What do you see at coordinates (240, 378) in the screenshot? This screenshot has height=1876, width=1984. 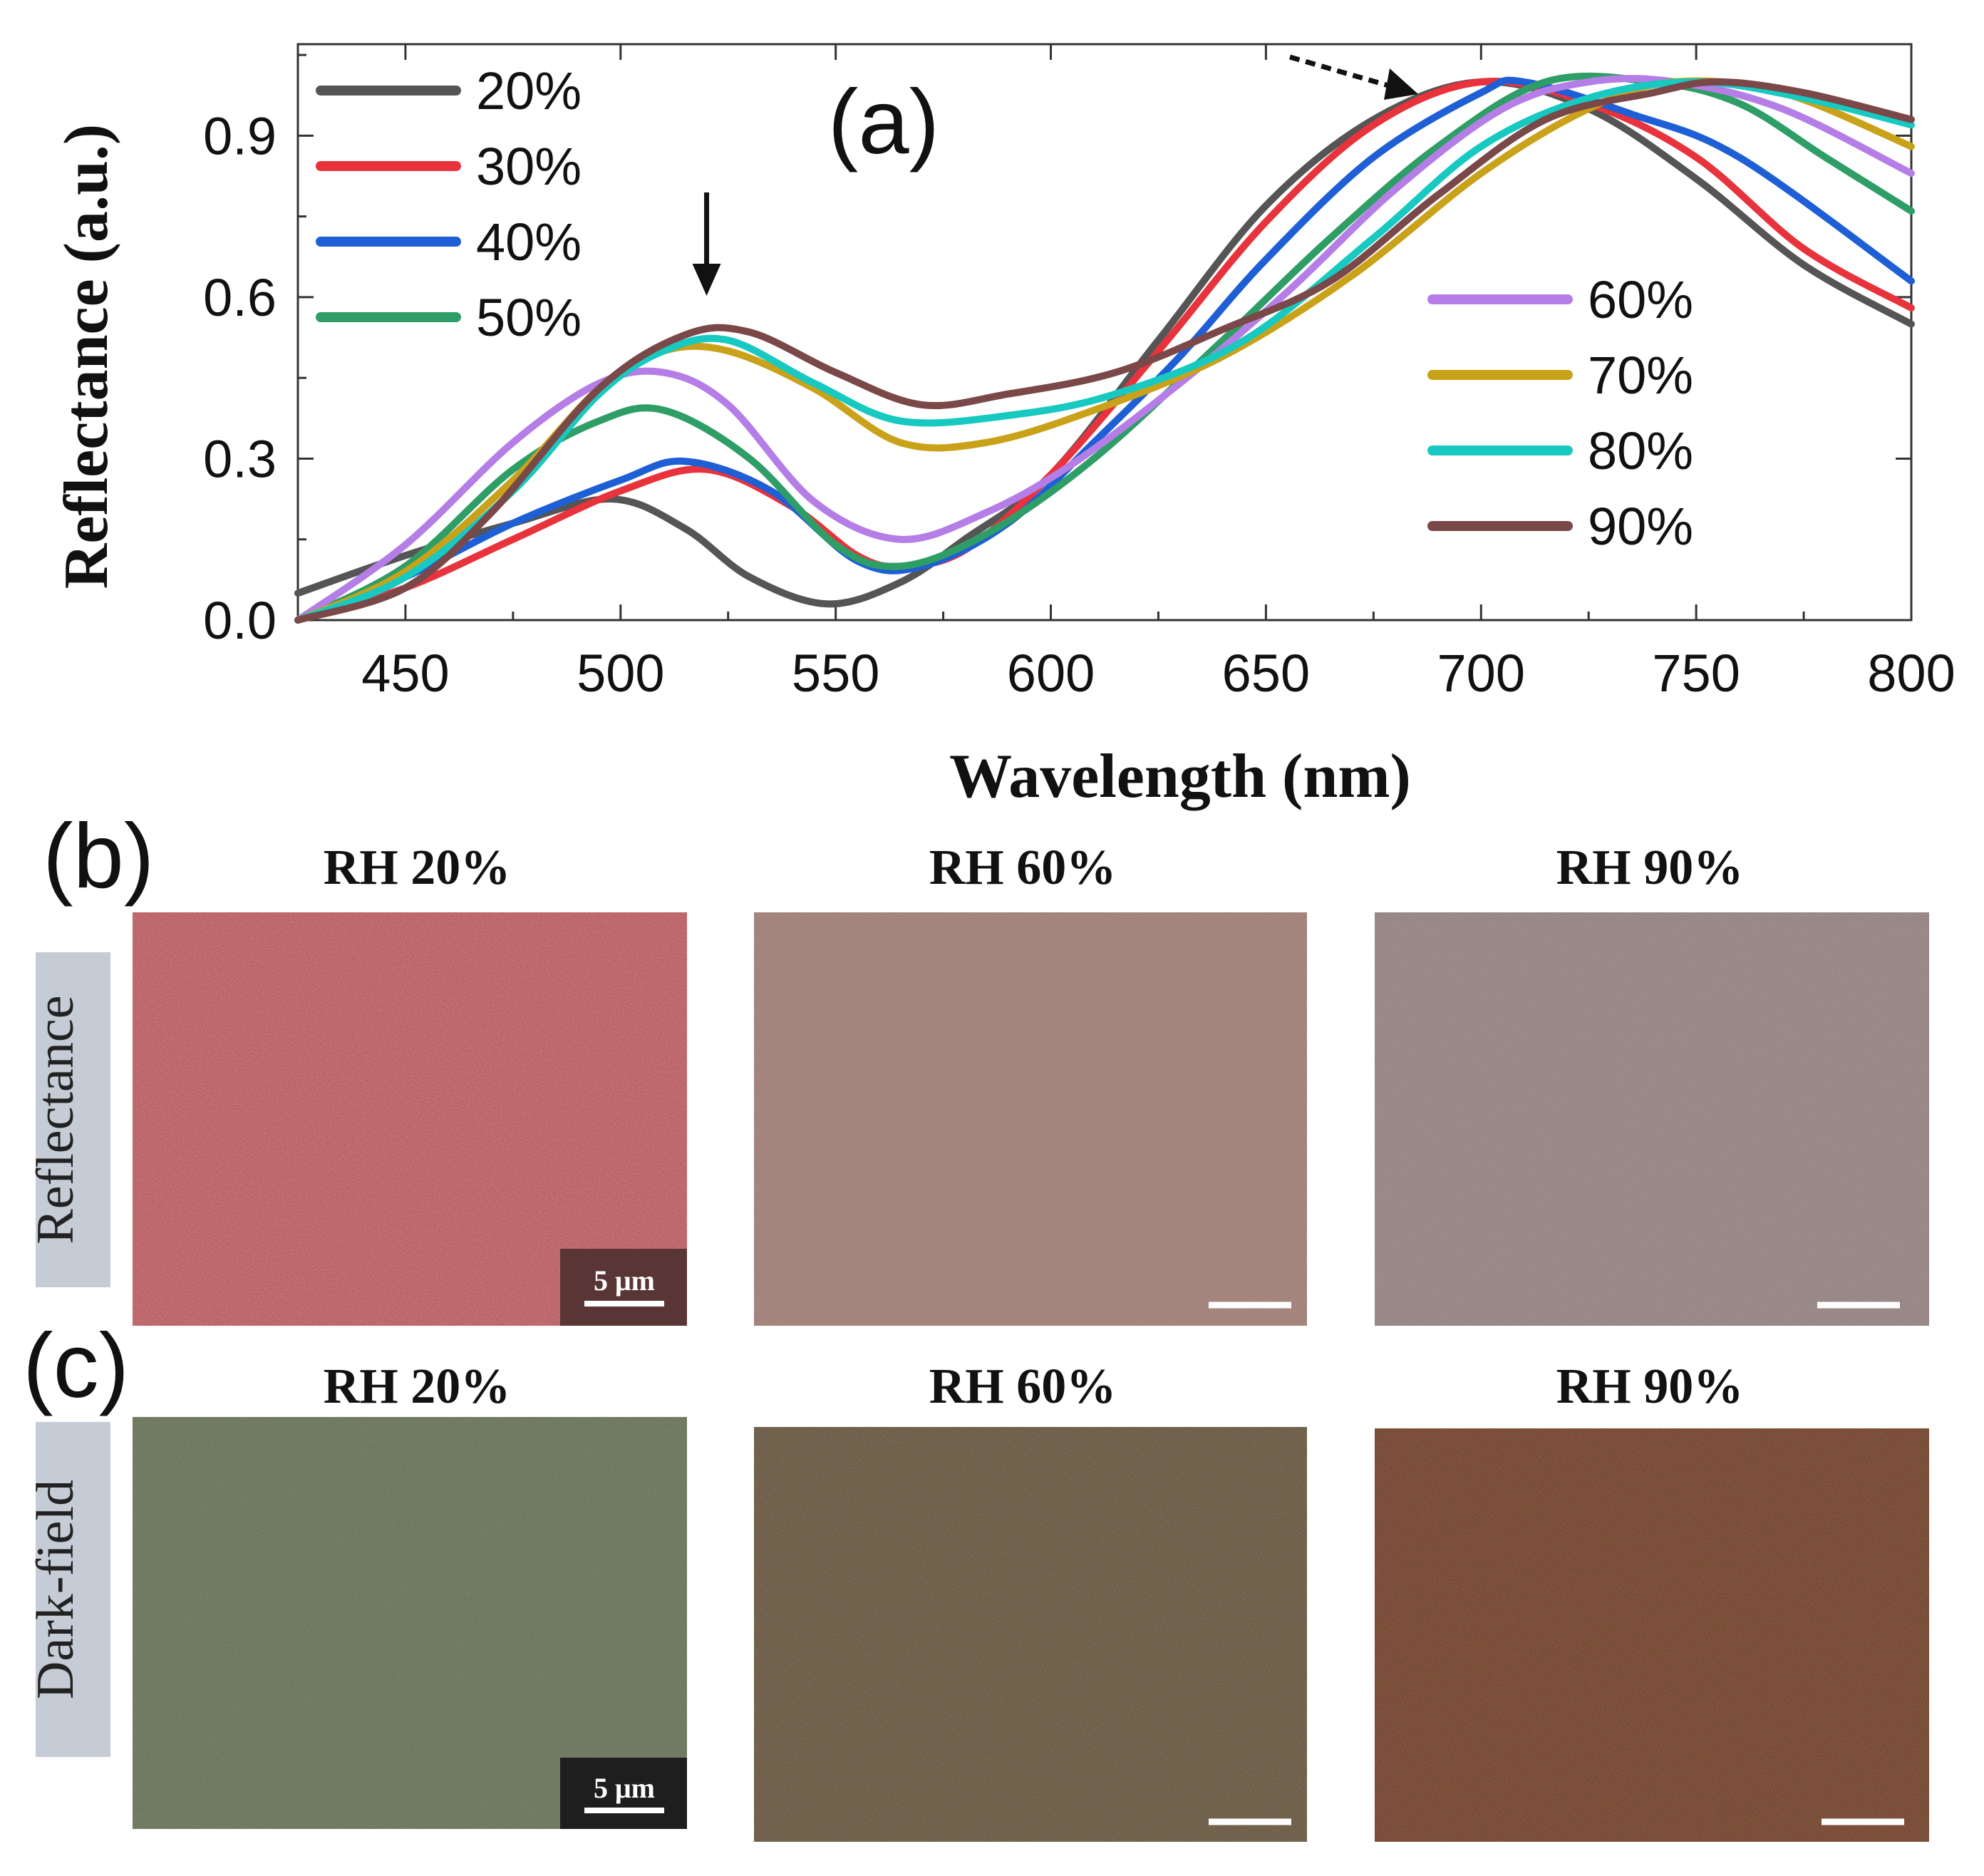 I see `y-tick-labels: 0.0 0.3 0.6 0.9` at bounding box center [240, 378].